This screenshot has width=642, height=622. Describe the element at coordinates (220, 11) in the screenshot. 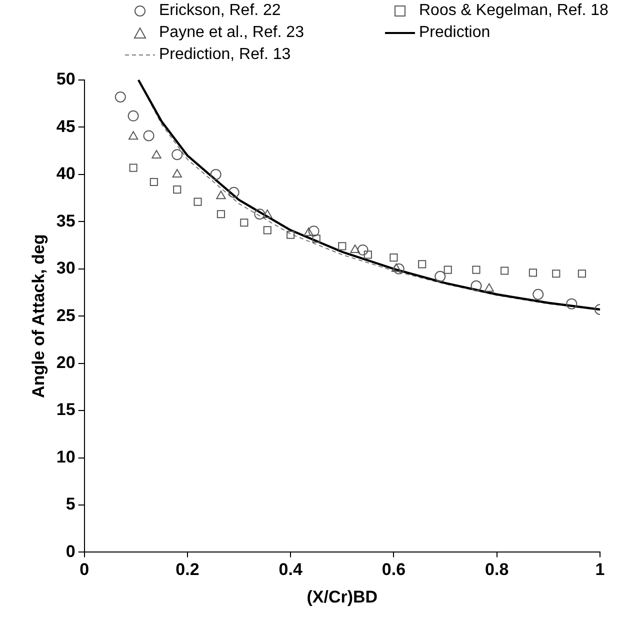

I see `legend-label: Erickson, Ref. 22` at that location.